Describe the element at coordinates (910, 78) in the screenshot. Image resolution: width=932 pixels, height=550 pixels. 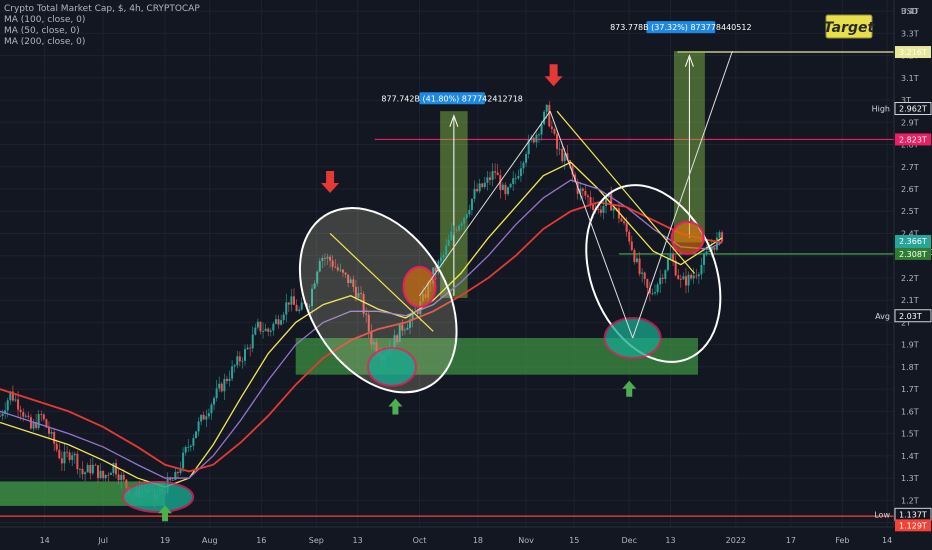
I see `y-tick-20: 3.1T` at that location.